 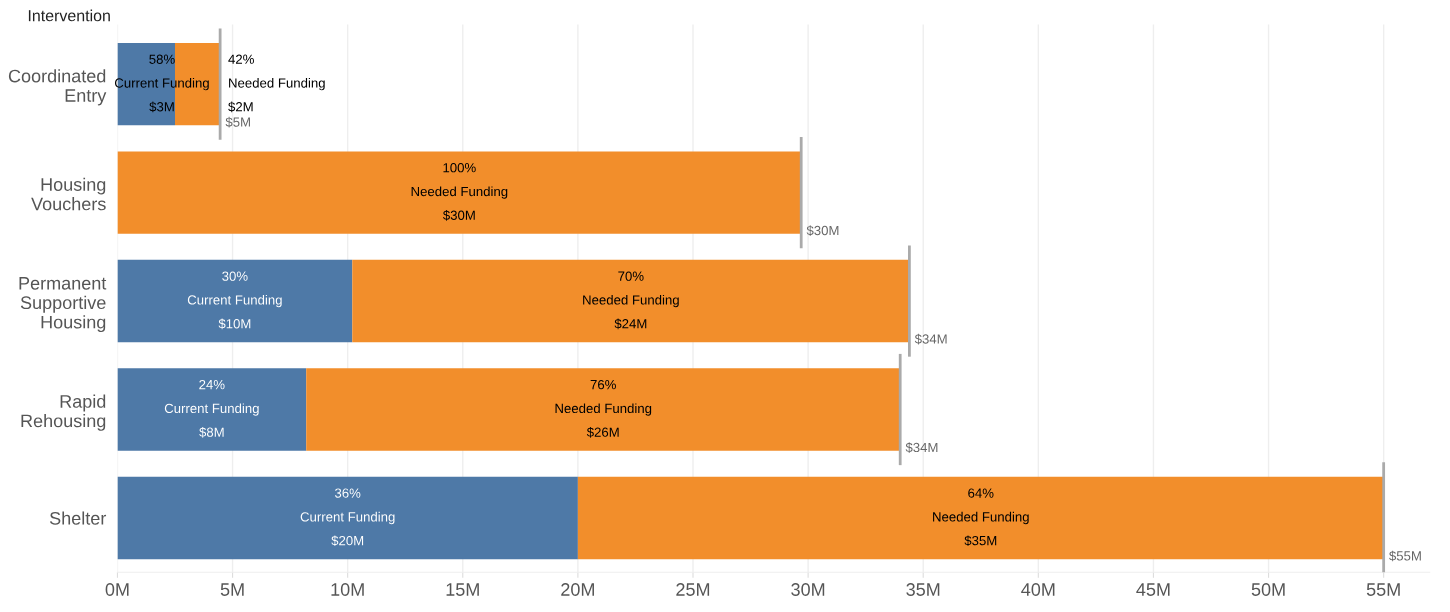 I want to click on y-tick-label: Shelter, so click(x=78, y=518).